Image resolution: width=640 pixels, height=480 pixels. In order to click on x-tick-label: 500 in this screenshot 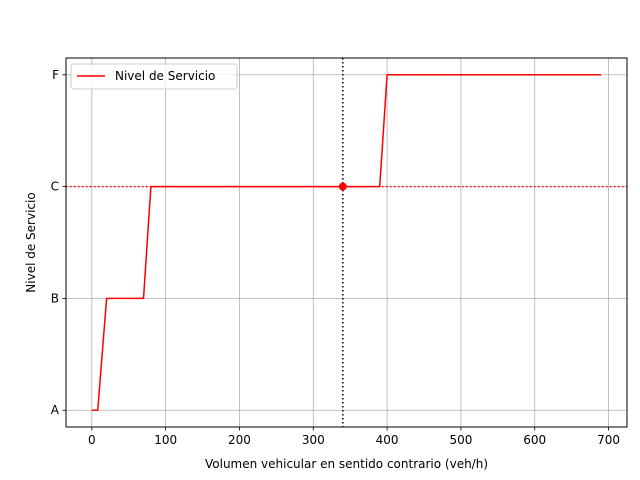, I will do `click(460, 440)`.